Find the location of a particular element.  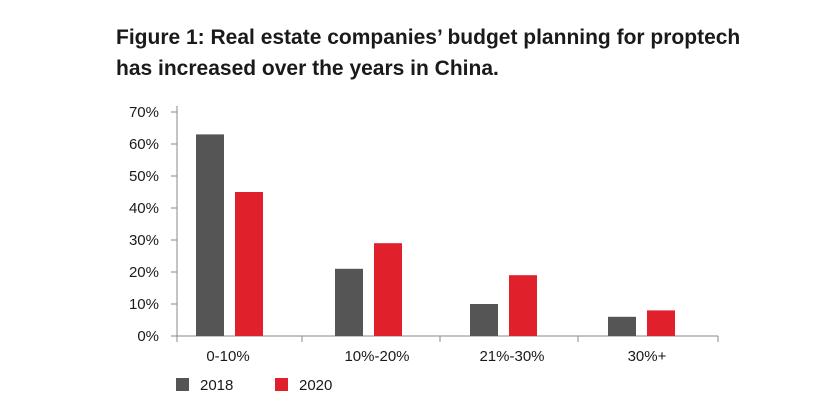

x-category-label: 30%+ is located at coordinates (647, 356).